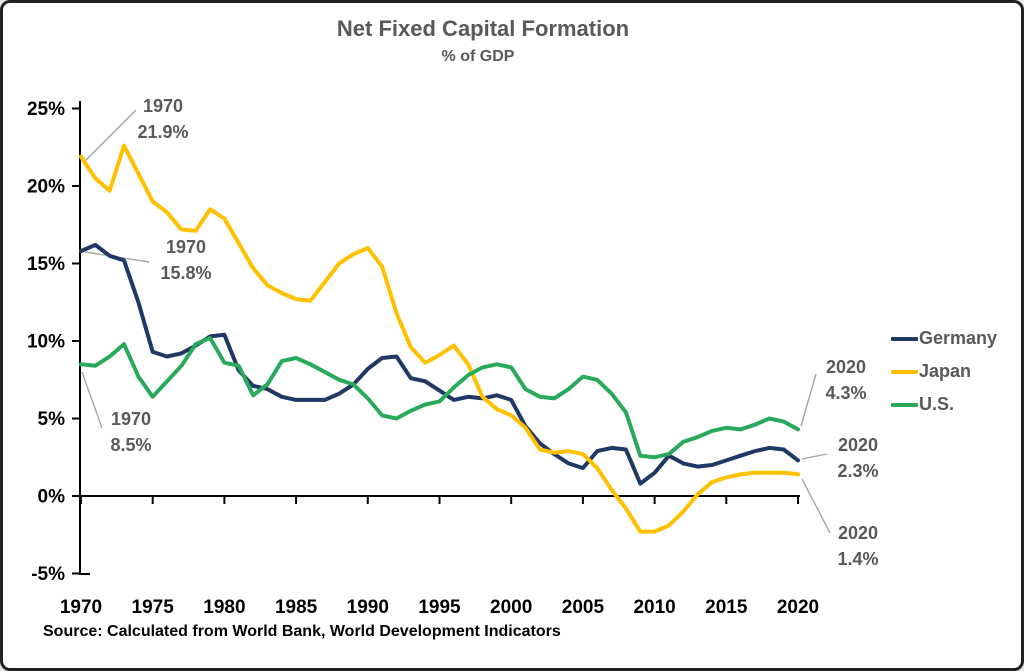  What do you see at coordinates (904, 404) in the screenshot?
I see `us-line-swatch` at bounding box center [904, 404].